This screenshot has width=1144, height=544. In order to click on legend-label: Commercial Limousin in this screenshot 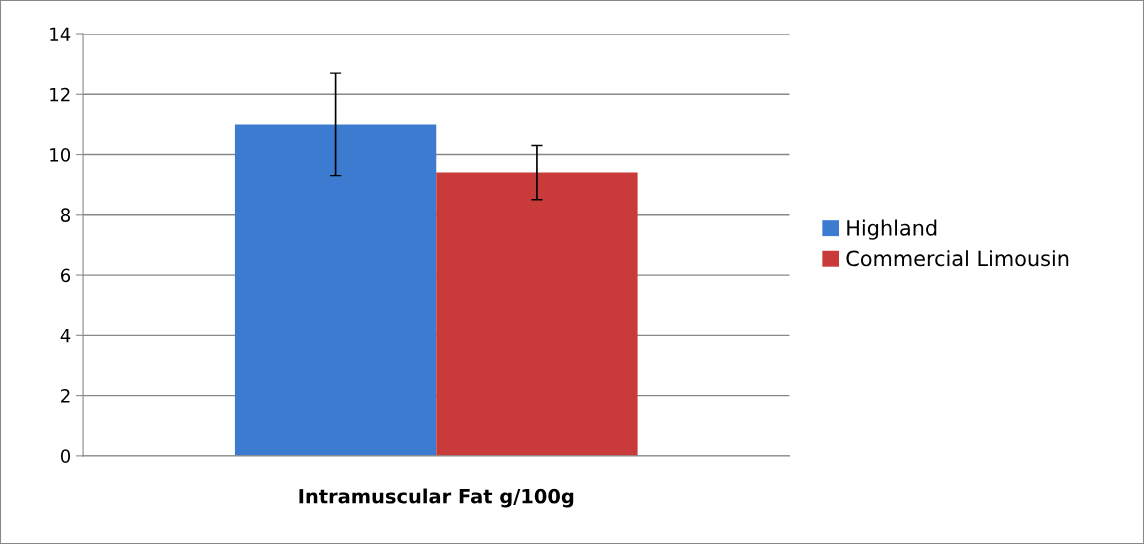, I will do `click(957, 258)`.